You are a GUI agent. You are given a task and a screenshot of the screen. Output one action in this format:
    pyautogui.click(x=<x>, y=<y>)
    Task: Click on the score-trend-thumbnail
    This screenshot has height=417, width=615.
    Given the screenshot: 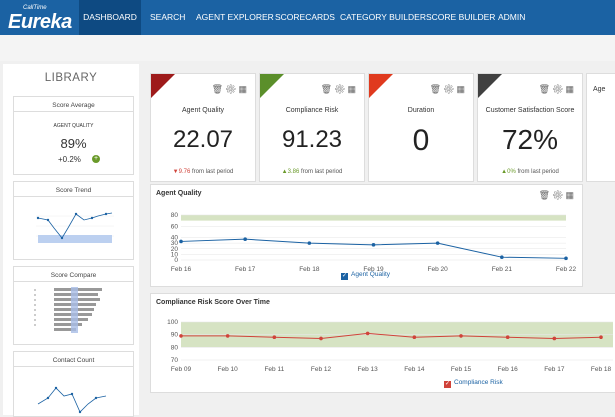 What is the action you would take?
    pyautogui.click(x=75, y=227)
    